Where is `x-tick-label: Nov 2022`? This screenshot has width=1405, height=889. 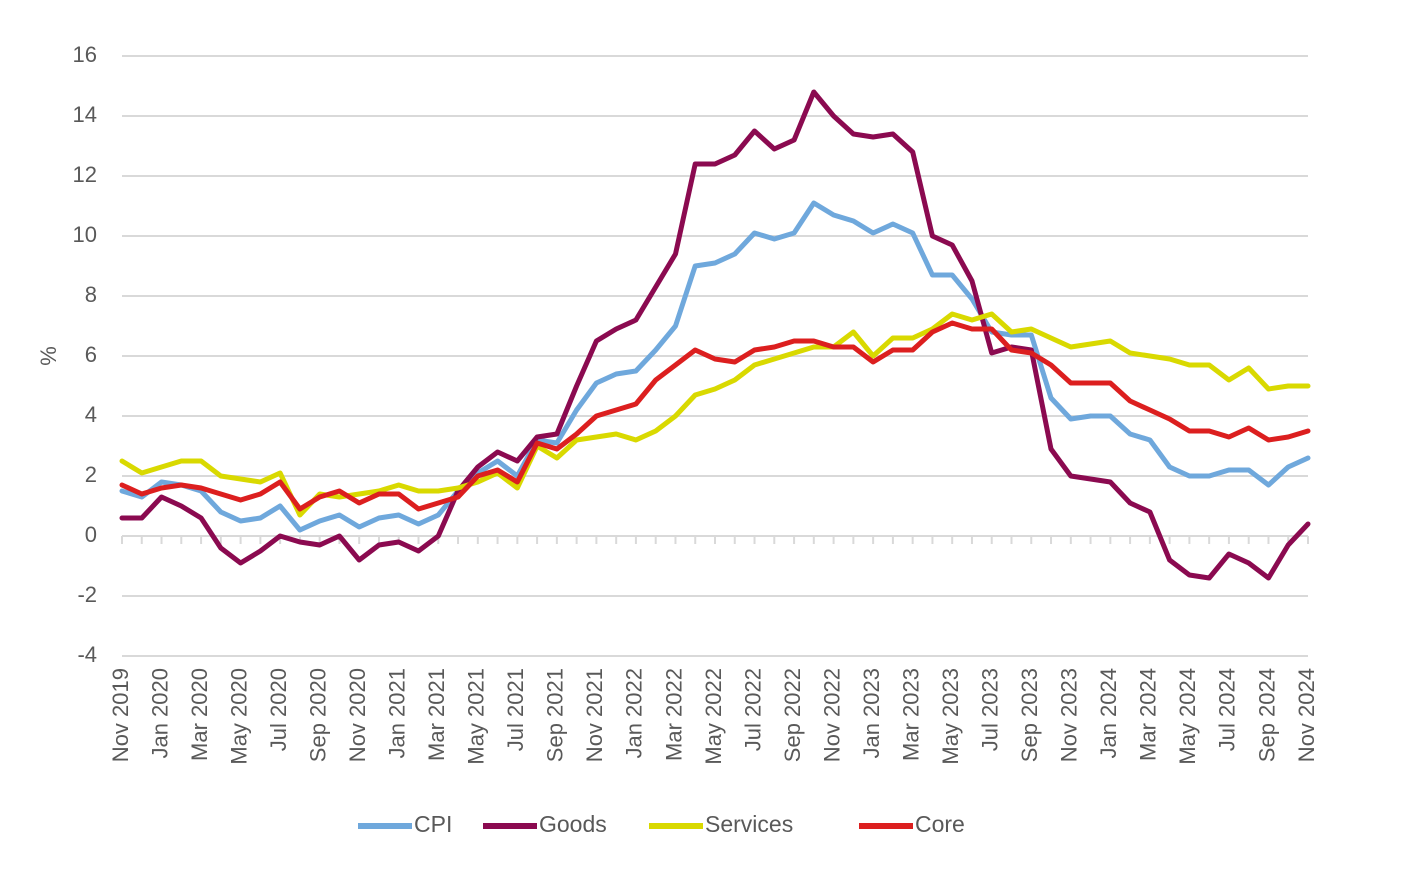 x-tick-label: Nov 2022 is located at coordinates (831, 715).